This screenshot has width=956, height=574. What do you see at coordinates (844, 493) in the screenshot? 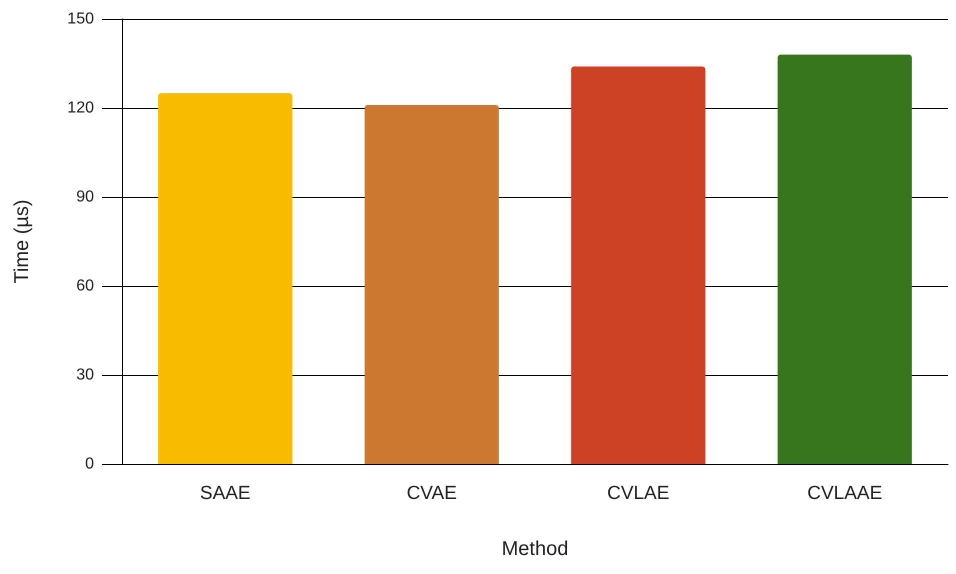
I see `x-tick-label: CVLAAE` at bounding box center [844, 493].